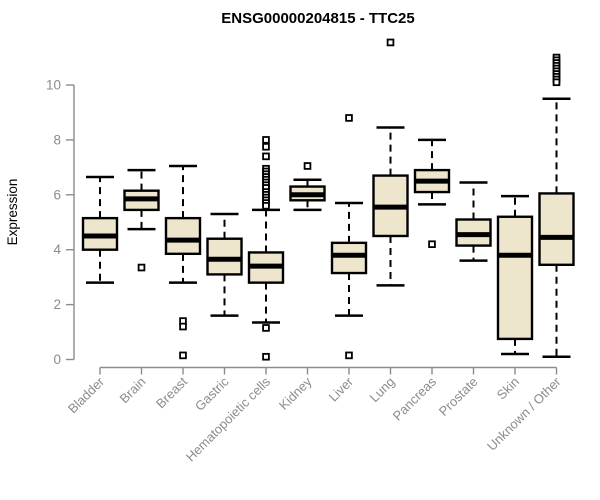 The height and width of the screenshot is (500, 600). Describe the element at coordinates (57, 304) in the screenshot. I see `y-tick-label: 2` at that location.